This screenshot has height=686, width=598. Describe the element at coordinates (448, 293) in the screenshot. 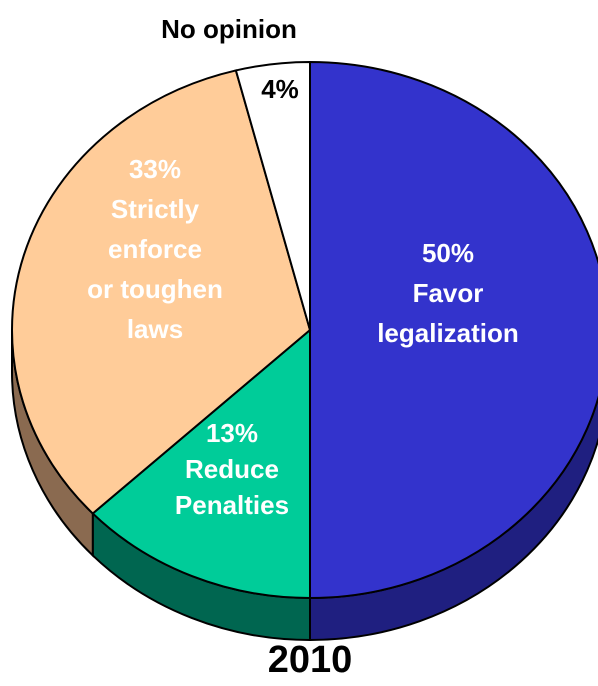

I see `slice-label-0: 50% Favor legalization` at that location.